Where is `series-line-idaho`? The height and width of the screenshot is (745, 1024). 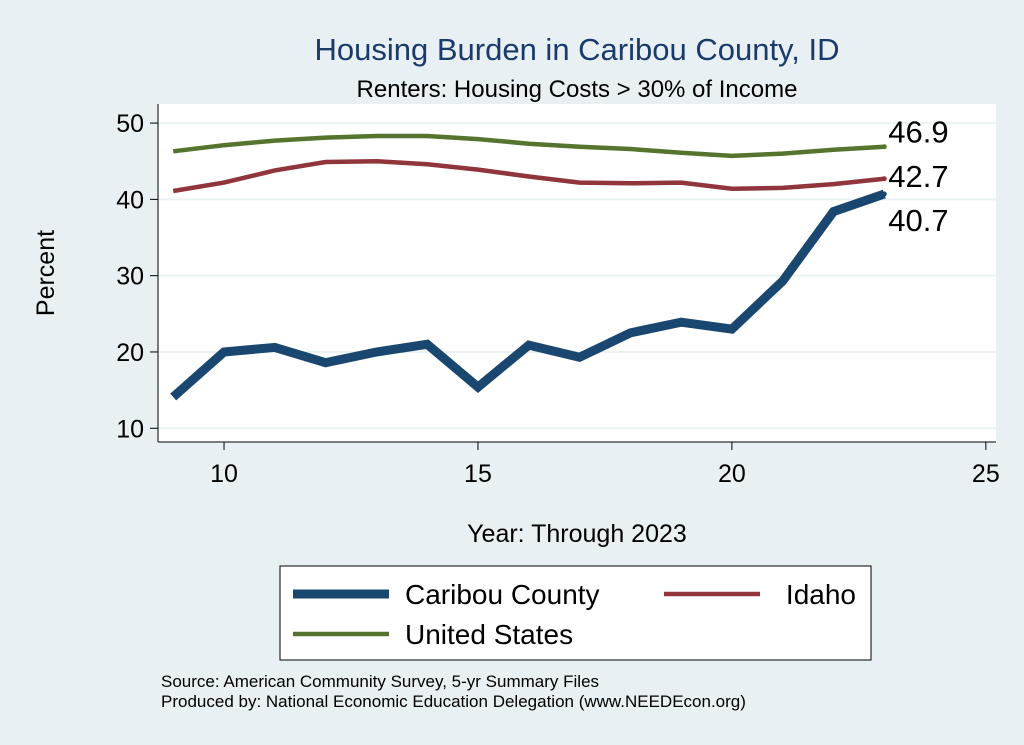 series-line-idaho is located at coordinates (528, 176).